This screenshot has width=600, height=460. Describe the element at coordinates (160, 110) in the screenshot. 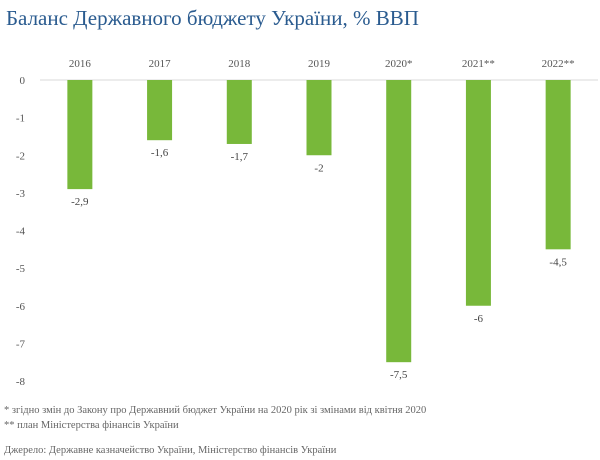

I see `bar-2017` at that location.